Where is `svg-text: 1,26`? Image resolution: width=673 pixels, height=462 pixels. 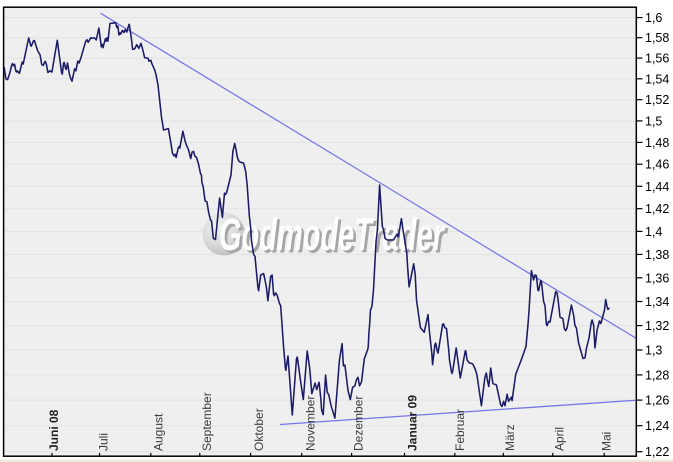
svg-text: 1,26 is located at coordinates (657, 401).